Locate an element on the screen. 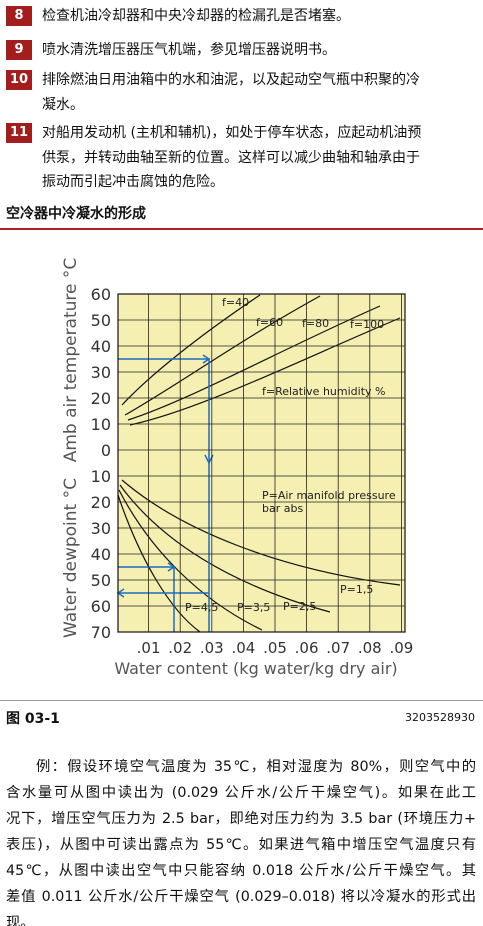 The image size is (483, 926). x-tick-label: .07 is located at coordinates (338, 648).